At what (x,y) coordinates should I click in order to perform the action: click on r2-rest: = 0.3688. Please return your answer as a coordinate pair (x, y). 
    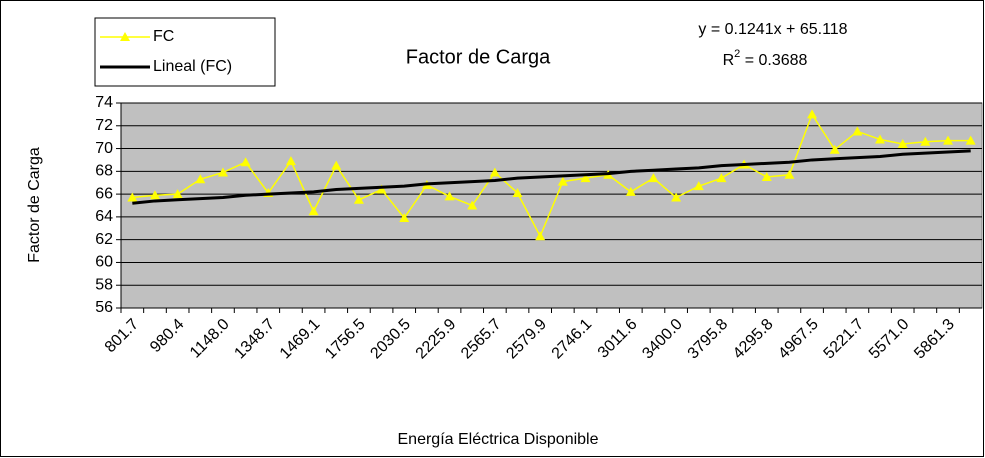
    Looking at the image, I should click on (773, 60).